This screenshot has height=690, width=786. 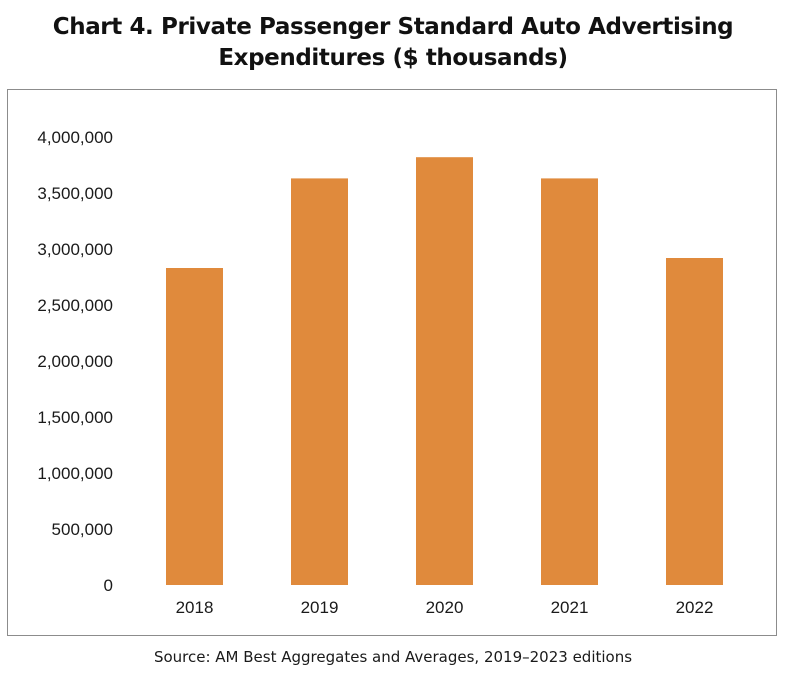 I want to click on x-tick-label: 2019, so click(x=320, y=607).